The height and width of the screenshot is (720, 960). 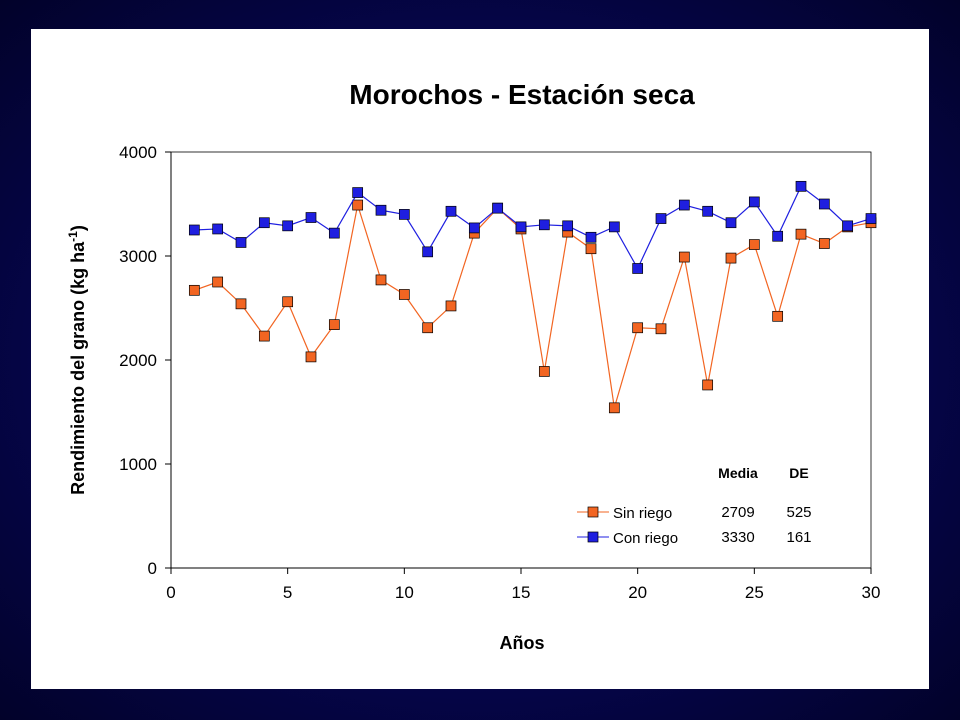 I want to click on legend-label-con-riego: Con riego, so click(x=645, y=538).